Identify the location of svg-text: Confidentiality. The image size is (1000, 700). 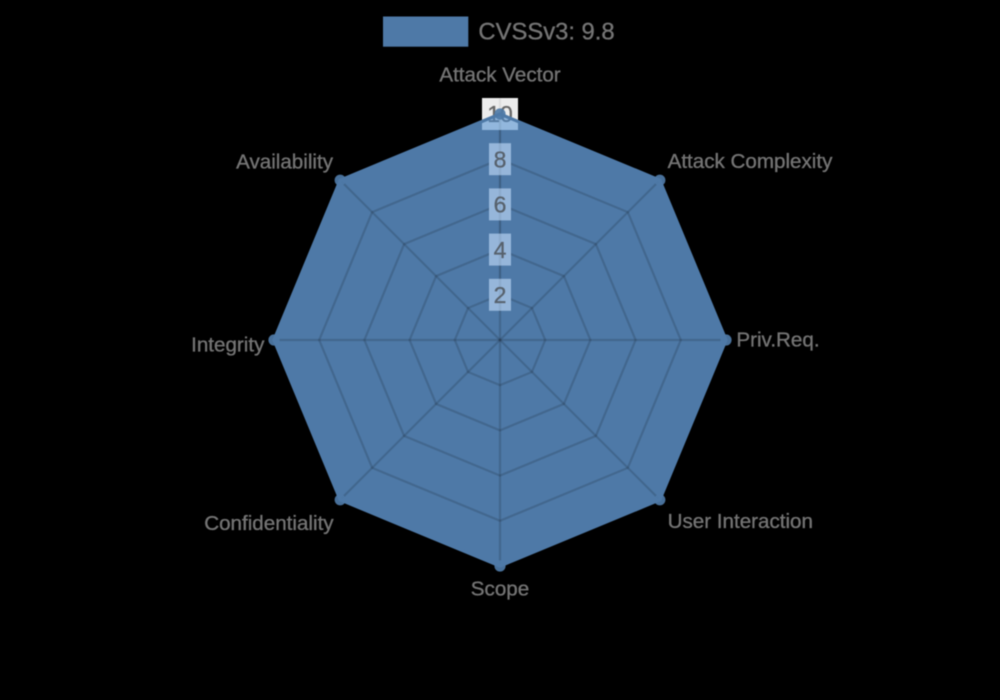
(269, 523).